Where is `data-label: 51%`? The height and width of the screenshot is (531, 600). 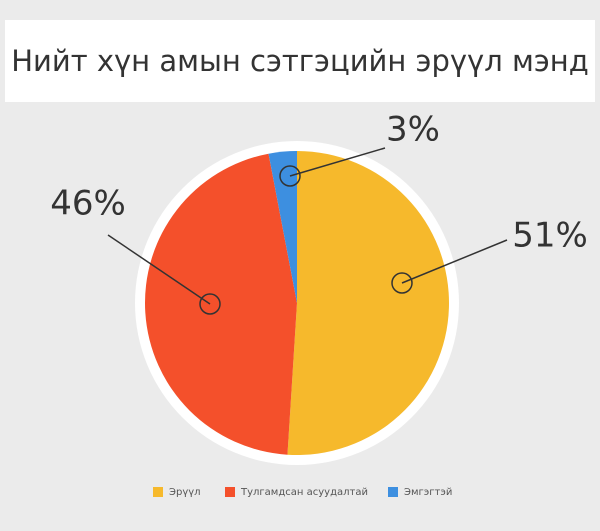
data-label: 51% is located at coordinates (550, 236).